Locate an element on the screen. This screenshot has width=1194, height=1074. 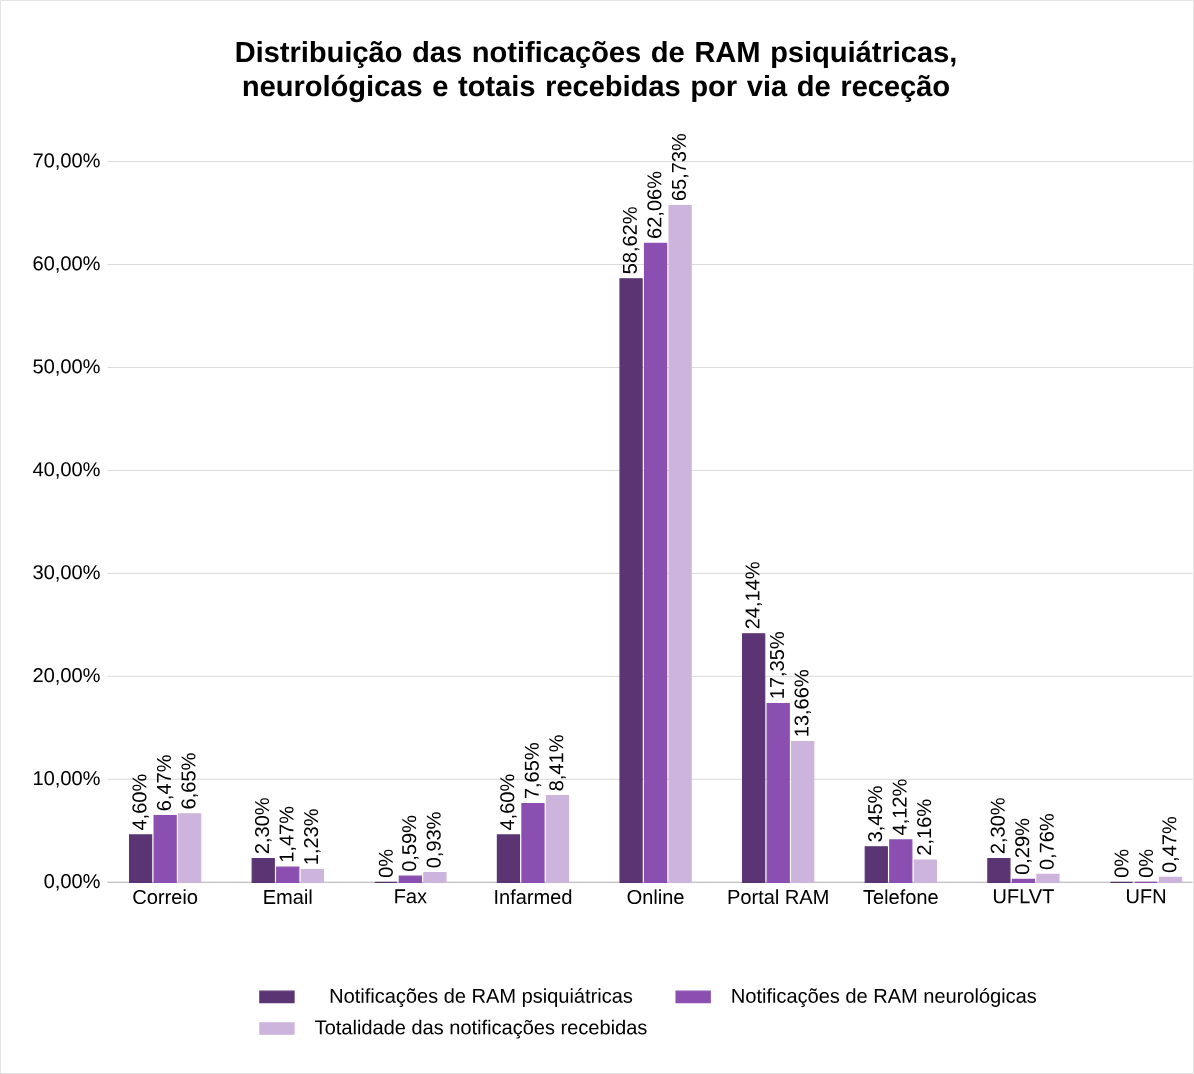
data-label: 65,73% is located at coordinates (680, 167).